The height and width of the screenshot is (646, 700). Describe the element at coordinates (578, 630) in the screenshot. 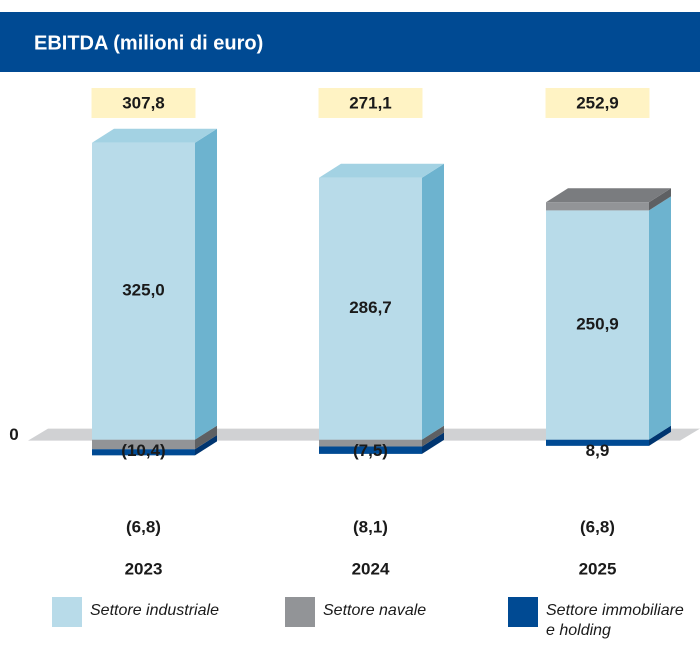

I see `legend-line: e holding` at that location.